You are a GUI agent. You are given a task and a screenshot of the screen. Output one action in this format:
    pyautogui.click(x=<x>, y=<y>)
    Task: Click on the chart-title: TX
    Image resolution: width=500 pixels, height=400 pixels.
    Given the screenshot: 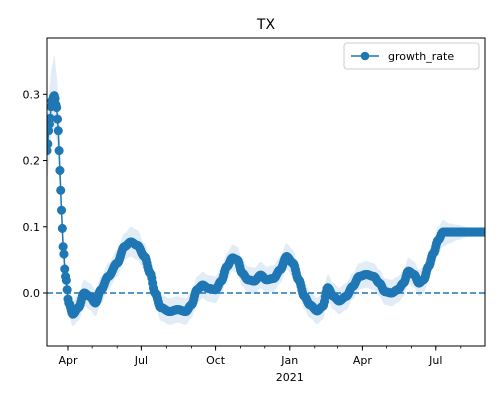 What is the action you would take?
    pyautogui.click(x=266, y=25)
    